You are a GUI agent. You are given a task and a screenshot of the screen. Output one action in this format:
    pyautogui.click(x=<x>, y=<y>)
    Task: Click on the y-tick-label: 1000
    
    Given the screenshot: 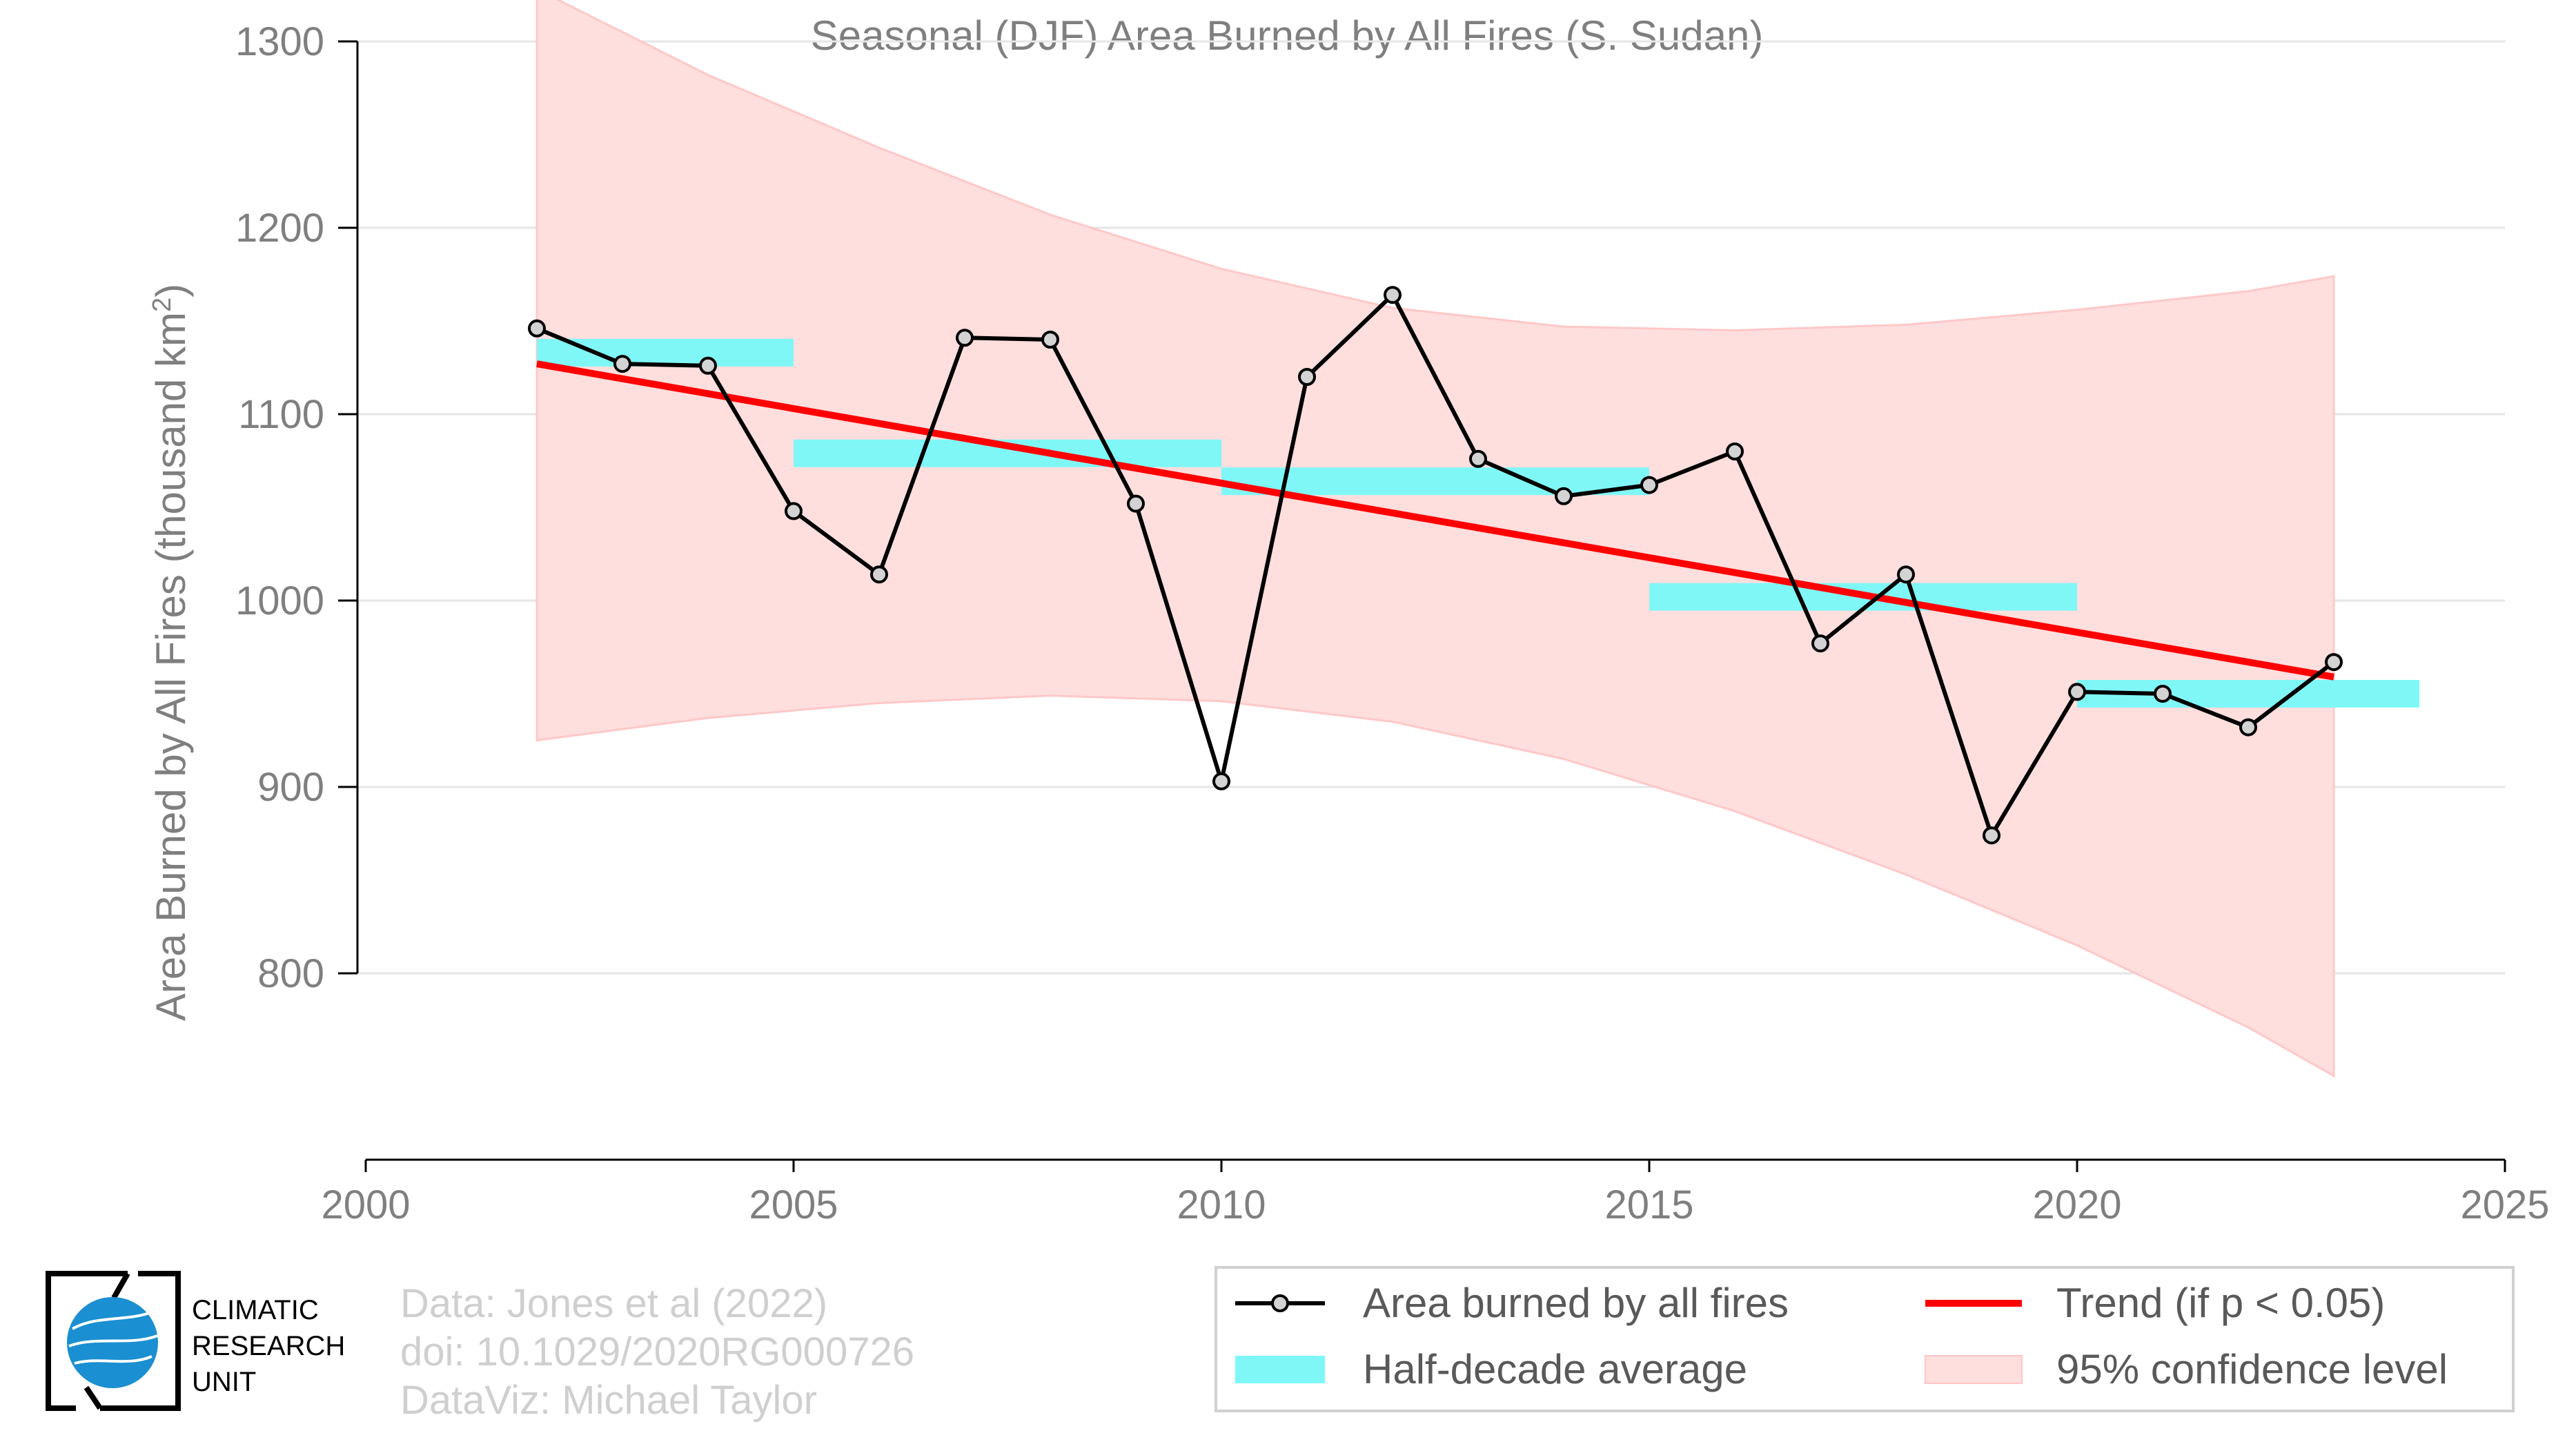 What is the action you would take?
    pyautogui.click(x=279, y=600)
    